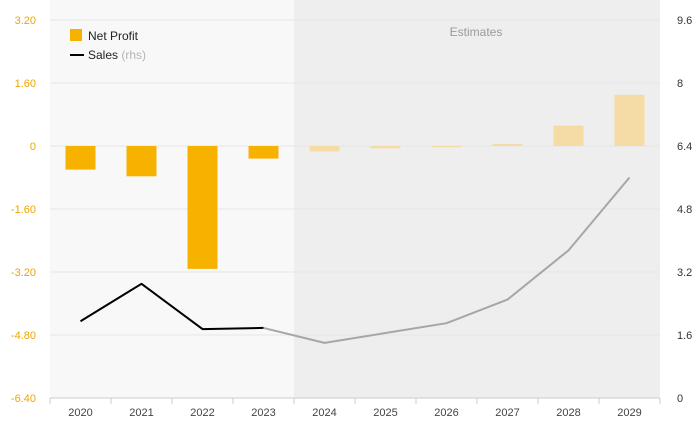 Image resolution: width=700 pixels, height=433 pixels. Describe the element at coordinates (33, 147) in the screenshot. I see `left-tick-label: 0` at that location.